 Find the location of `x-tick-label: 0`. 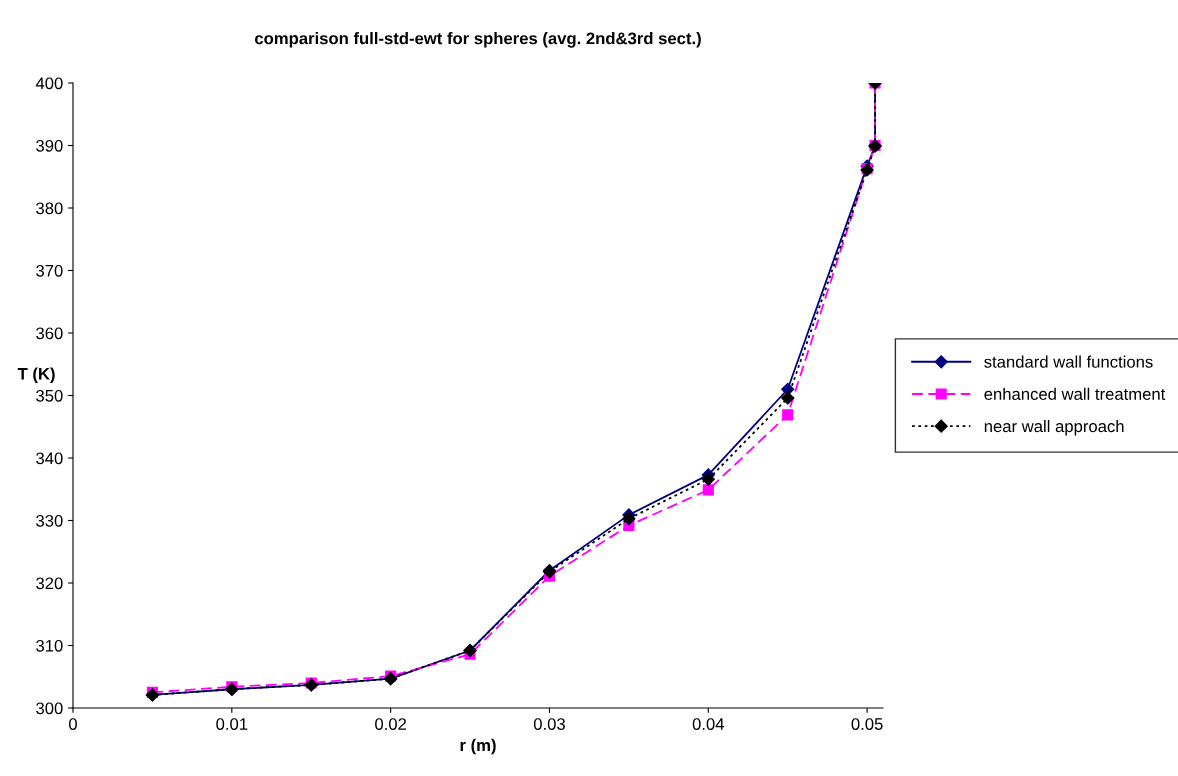

x-tick-label: 0 is located at coordinates (73, 724).